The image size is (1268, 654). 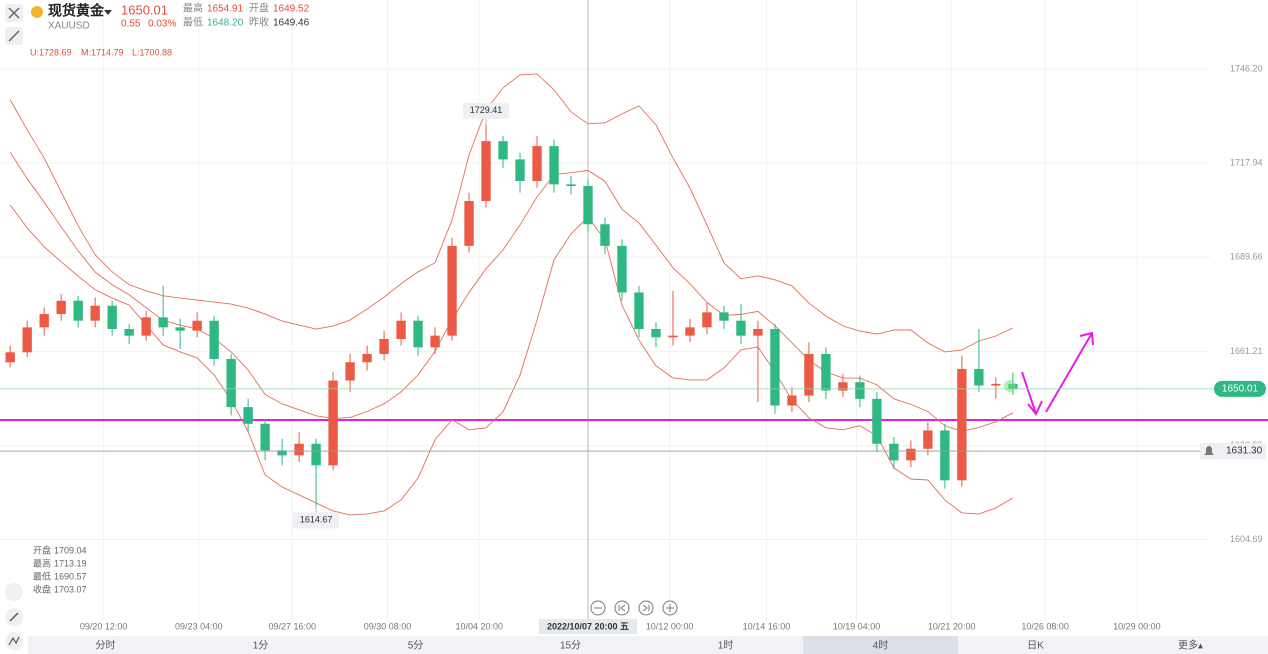 I want to click on tab: 1时, so click(x=726, y=646).